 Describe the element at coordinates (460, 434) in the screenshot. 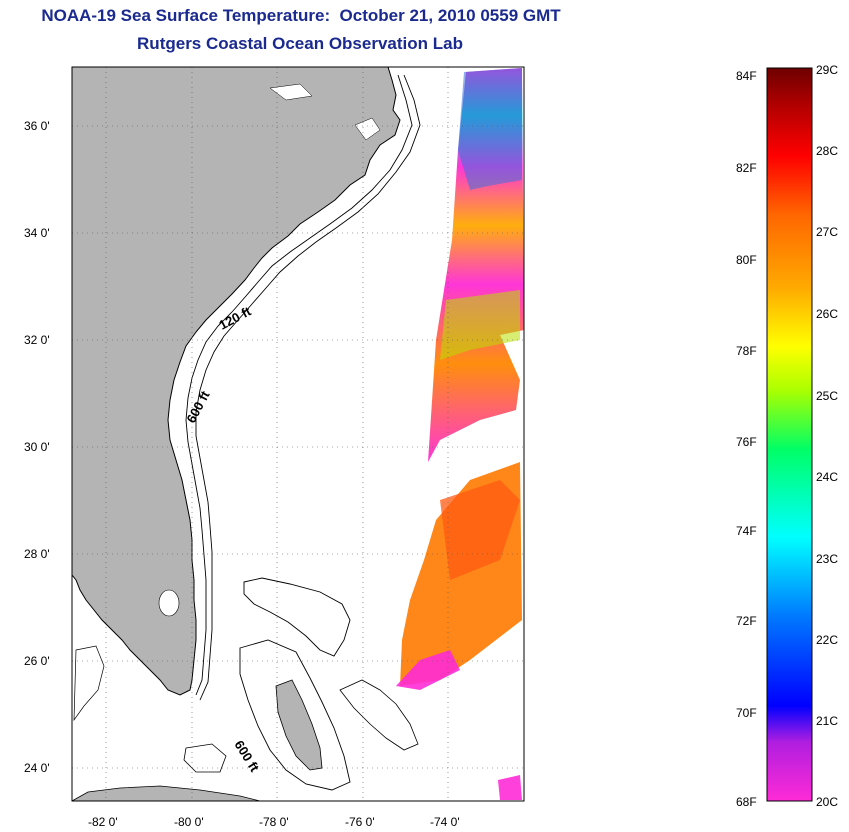

I see `sst-satellite-swath` at that location.